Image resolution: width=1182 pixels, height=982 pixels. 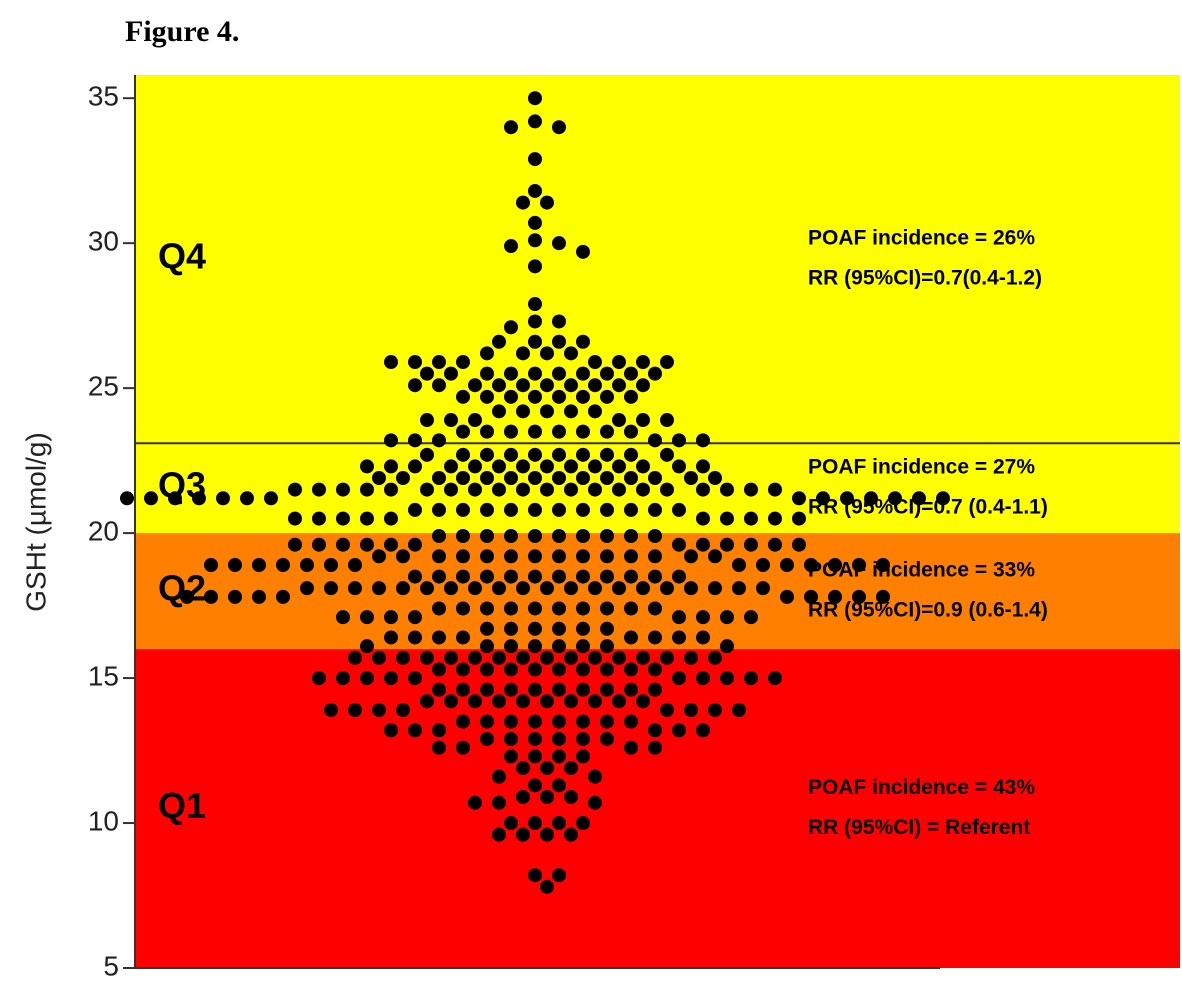 I want to click on y-tick-label: 35, so click(x=103, y=96).